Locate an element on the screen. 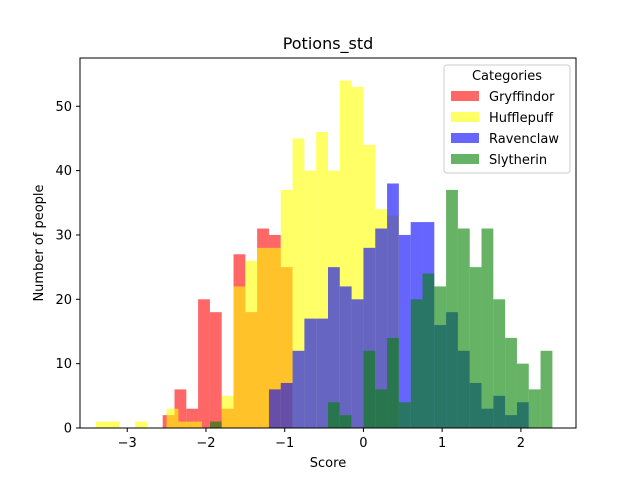  x-tick-label: 0 is located at coordinates (363, 443).